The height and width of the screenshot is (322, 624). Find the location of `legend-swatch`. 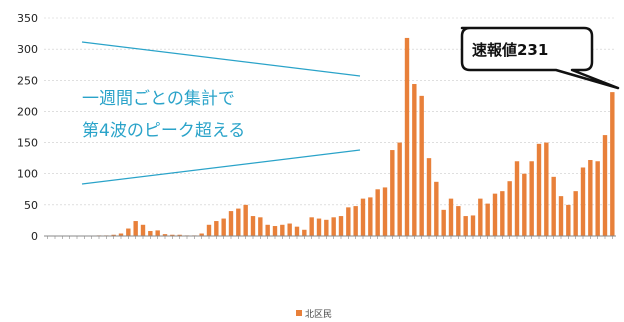

legend-swatch is located at coordinates (299, 313).